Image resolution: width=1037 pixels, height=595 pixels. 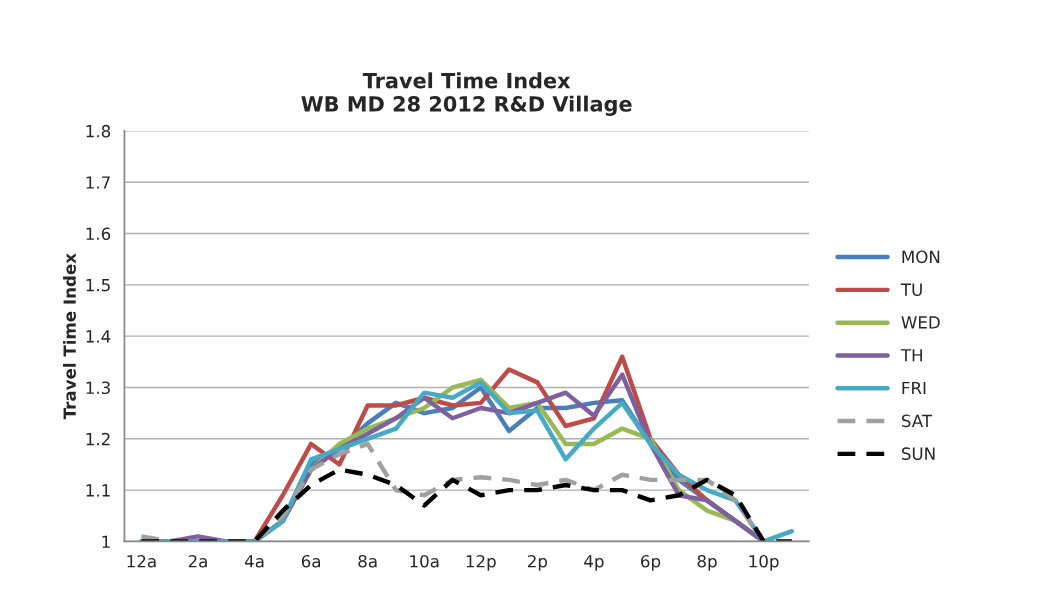 I want to click on x-tick-label: 8a, so click(x=367, y=561).